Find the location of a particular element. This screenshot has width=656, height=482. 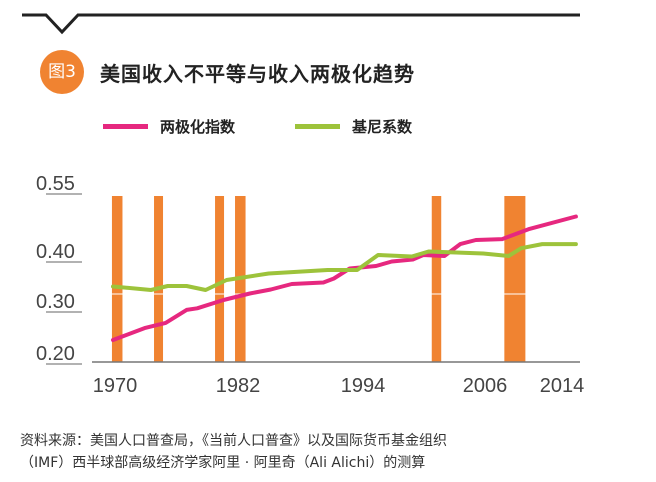

chart-title: 美国收入不平等与收入两极化趋势 is located at coordinates (257, 74).